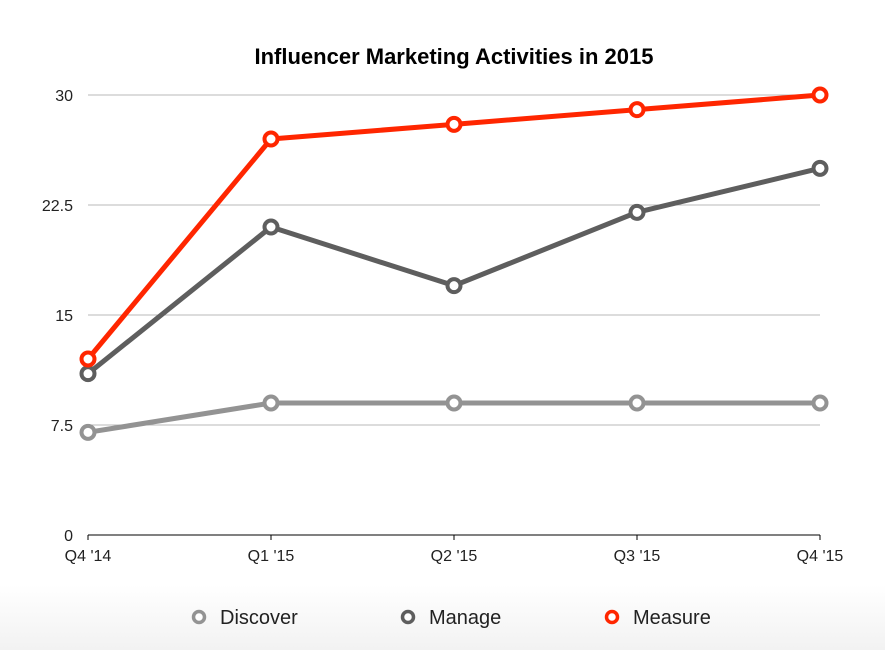 The height and width of the screenshot is (650, 885). I want to click on x-tick-label: Q2 '15, so click(454, 556).